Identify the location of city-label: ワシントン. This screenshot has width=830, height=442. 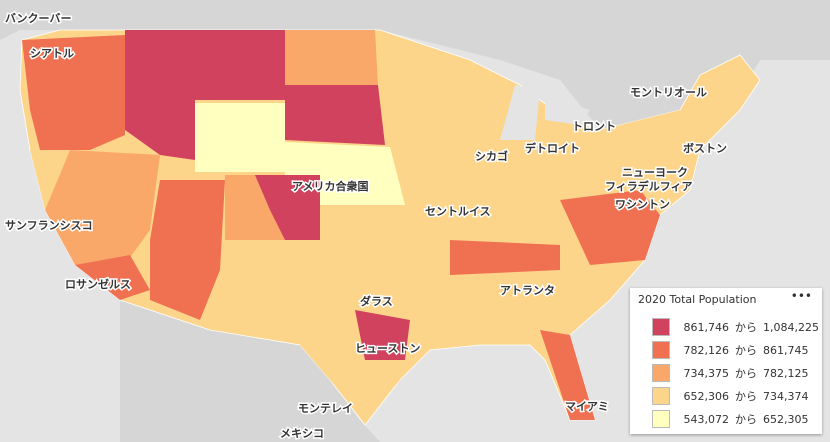
(642, 204).